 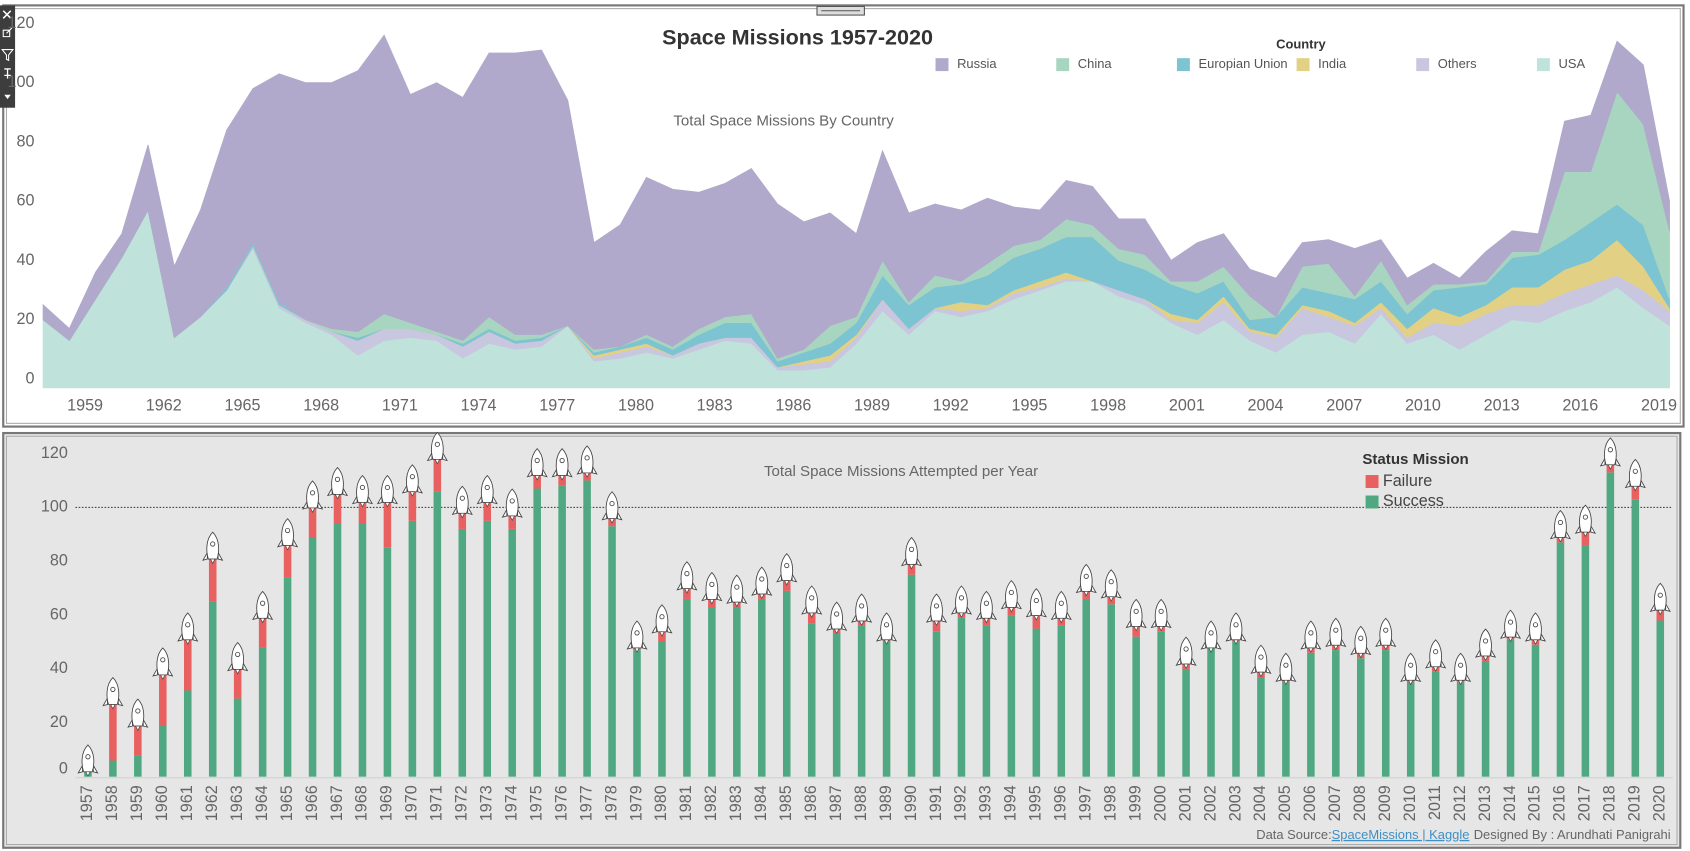 What do you see at coordinates (7, 73) in the screenshot?
I see `toolbar-pin-icon` at bounding box center [7, 73].